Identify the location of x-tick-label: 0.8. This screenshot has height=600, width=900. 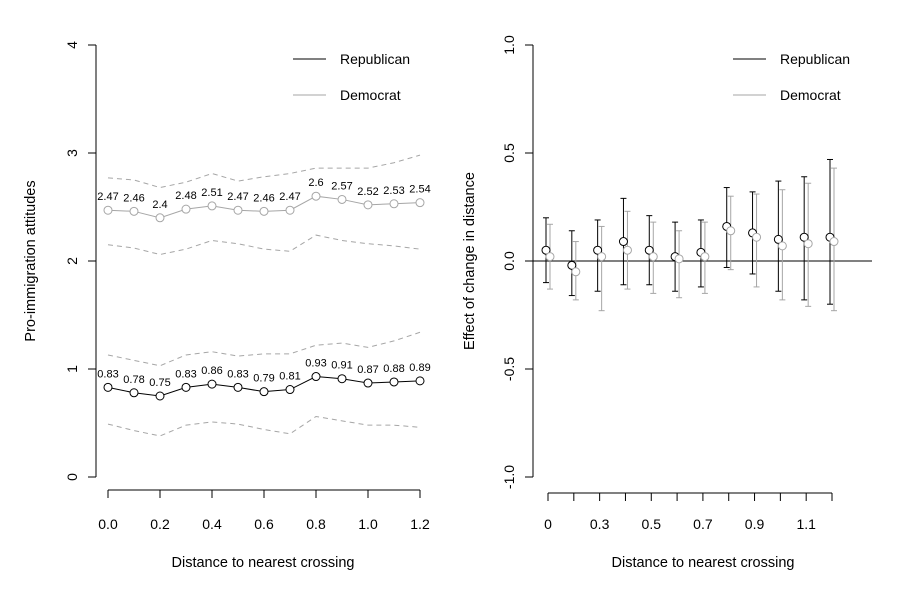
(316, 524).